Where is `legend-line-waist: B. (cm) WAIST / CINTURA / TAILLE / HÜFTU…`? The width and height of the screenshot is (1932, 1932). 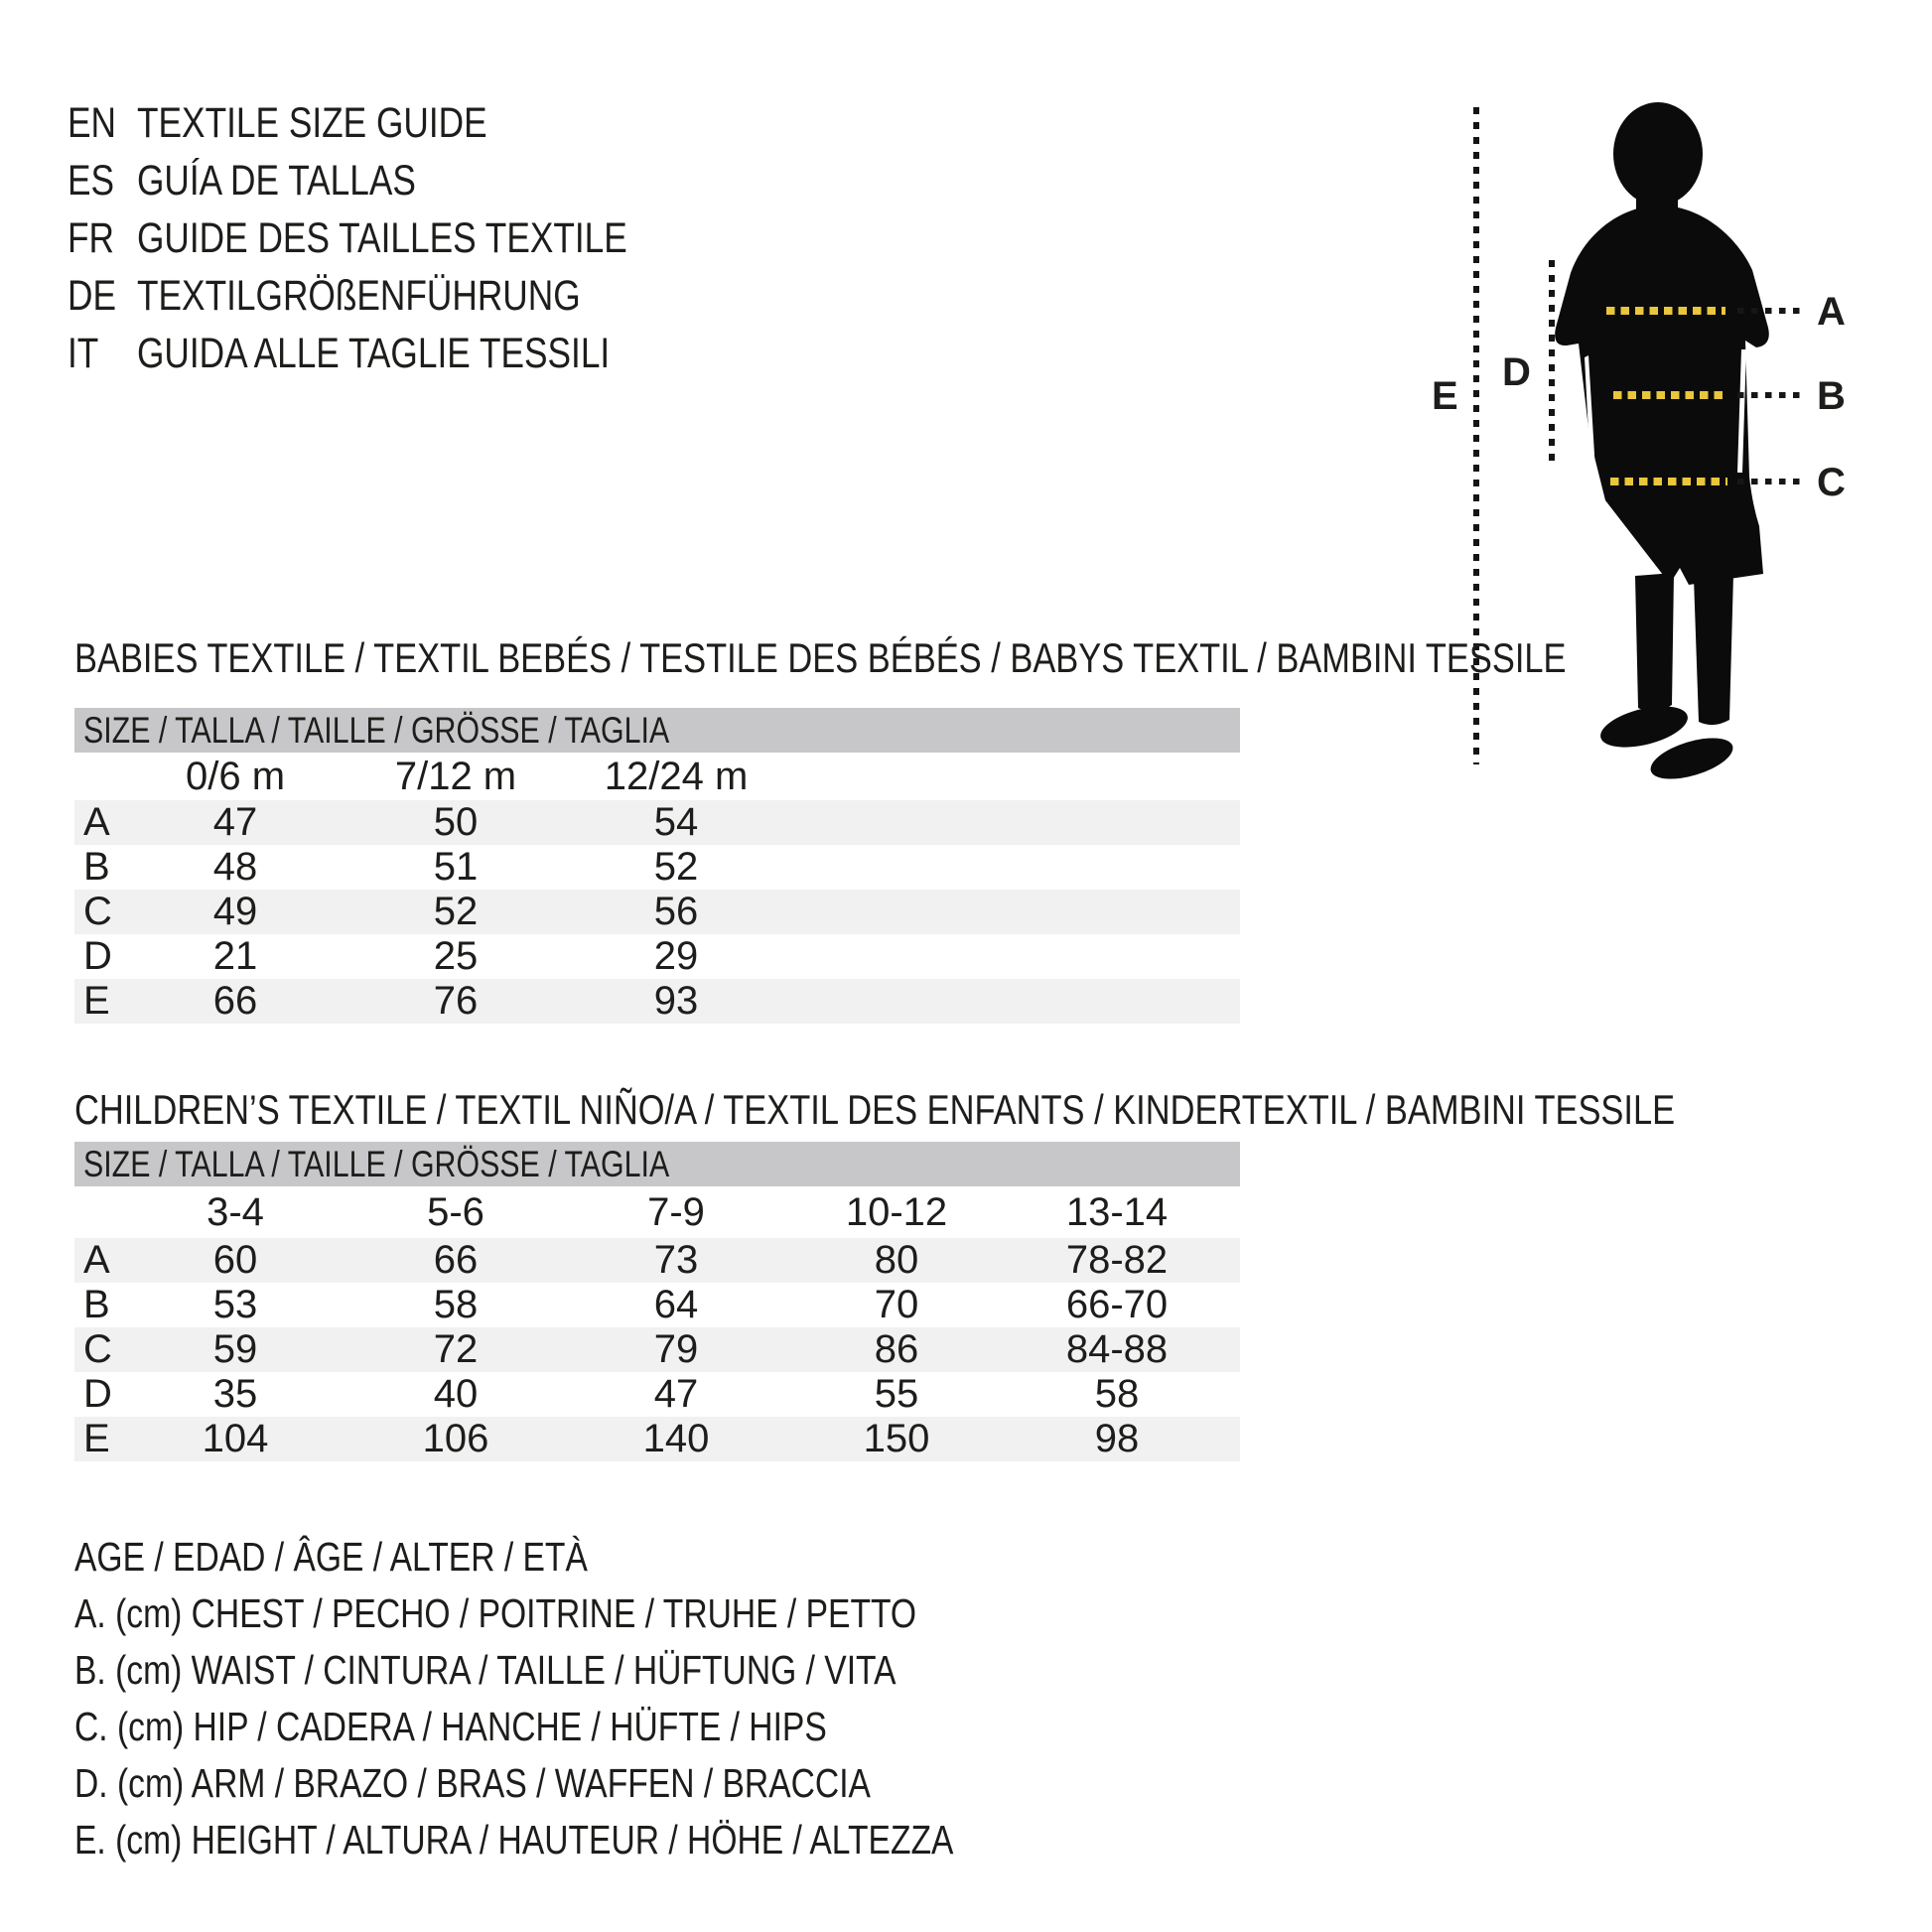 legend-line-waist: B. (cm) WAIST / CINTURA / TAILLE / HÜFTU… is located at coordinates (610, 1671).